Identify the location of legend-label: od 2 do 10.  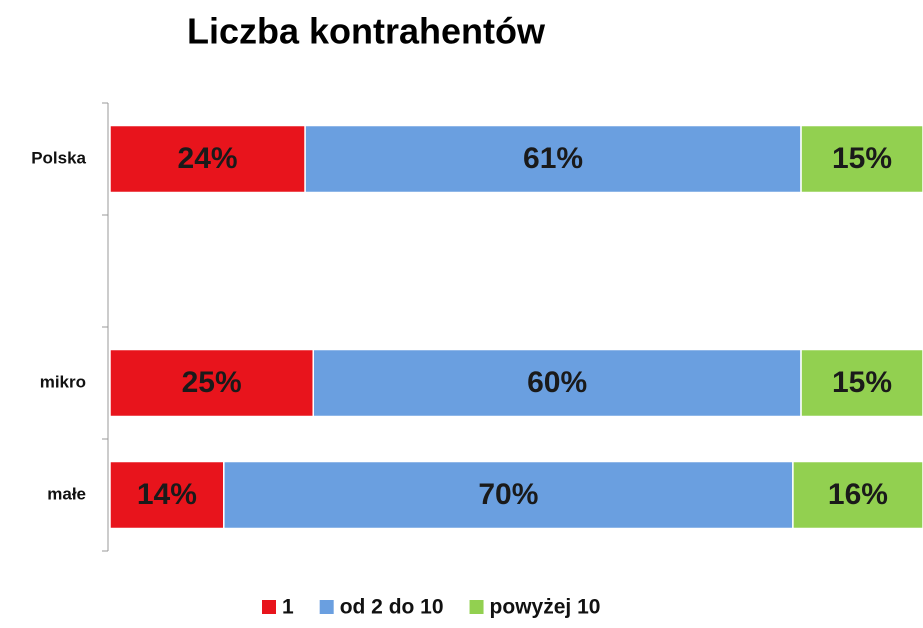
(392, 607).